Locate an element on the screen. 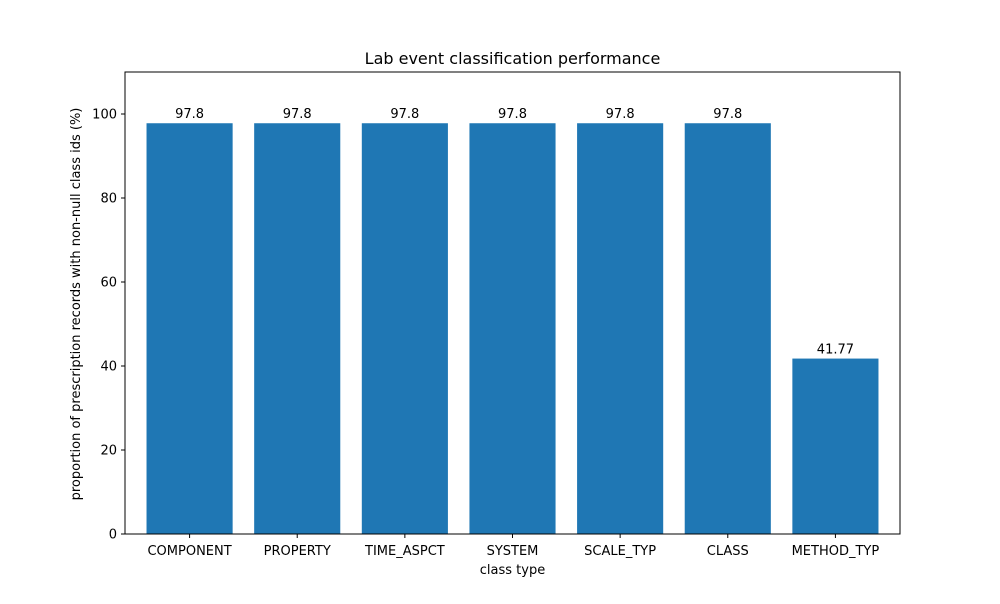 This screenshot has height=604, width=1000. y-tick-label: 0 is located at coordinates (113, 535).